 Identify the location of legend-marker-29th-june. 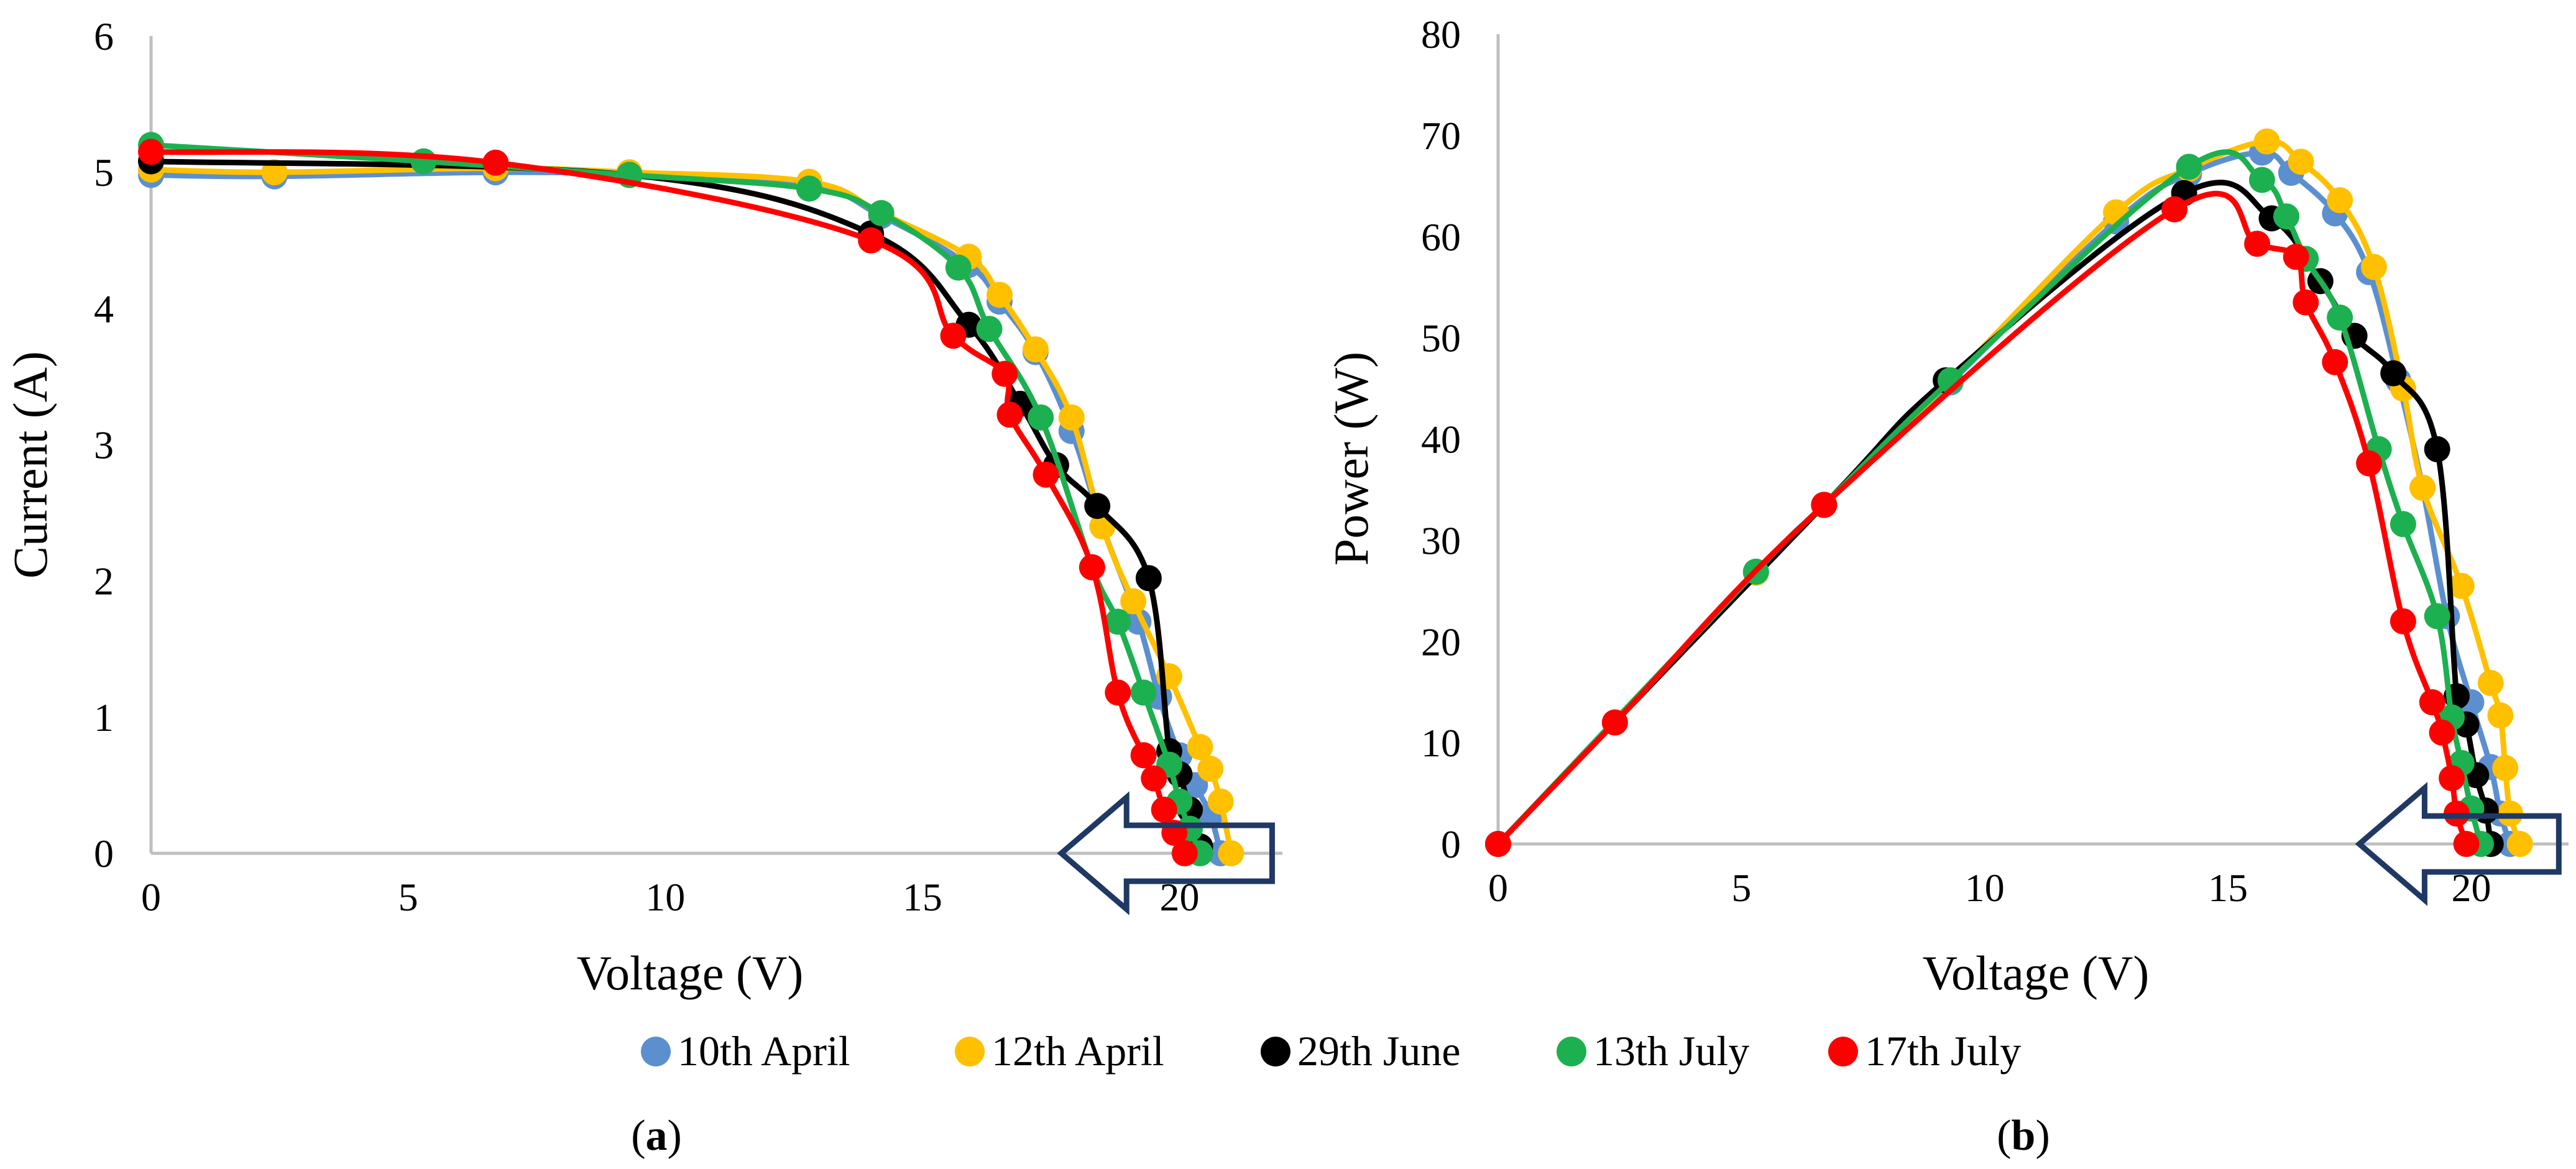
(1275, 1051).